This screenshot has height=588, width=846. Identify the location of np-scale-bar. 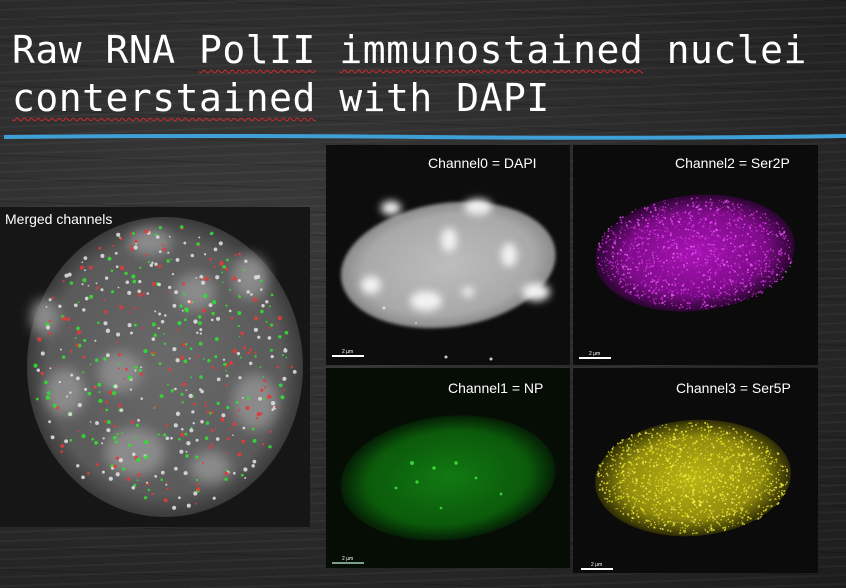
(348, 563).